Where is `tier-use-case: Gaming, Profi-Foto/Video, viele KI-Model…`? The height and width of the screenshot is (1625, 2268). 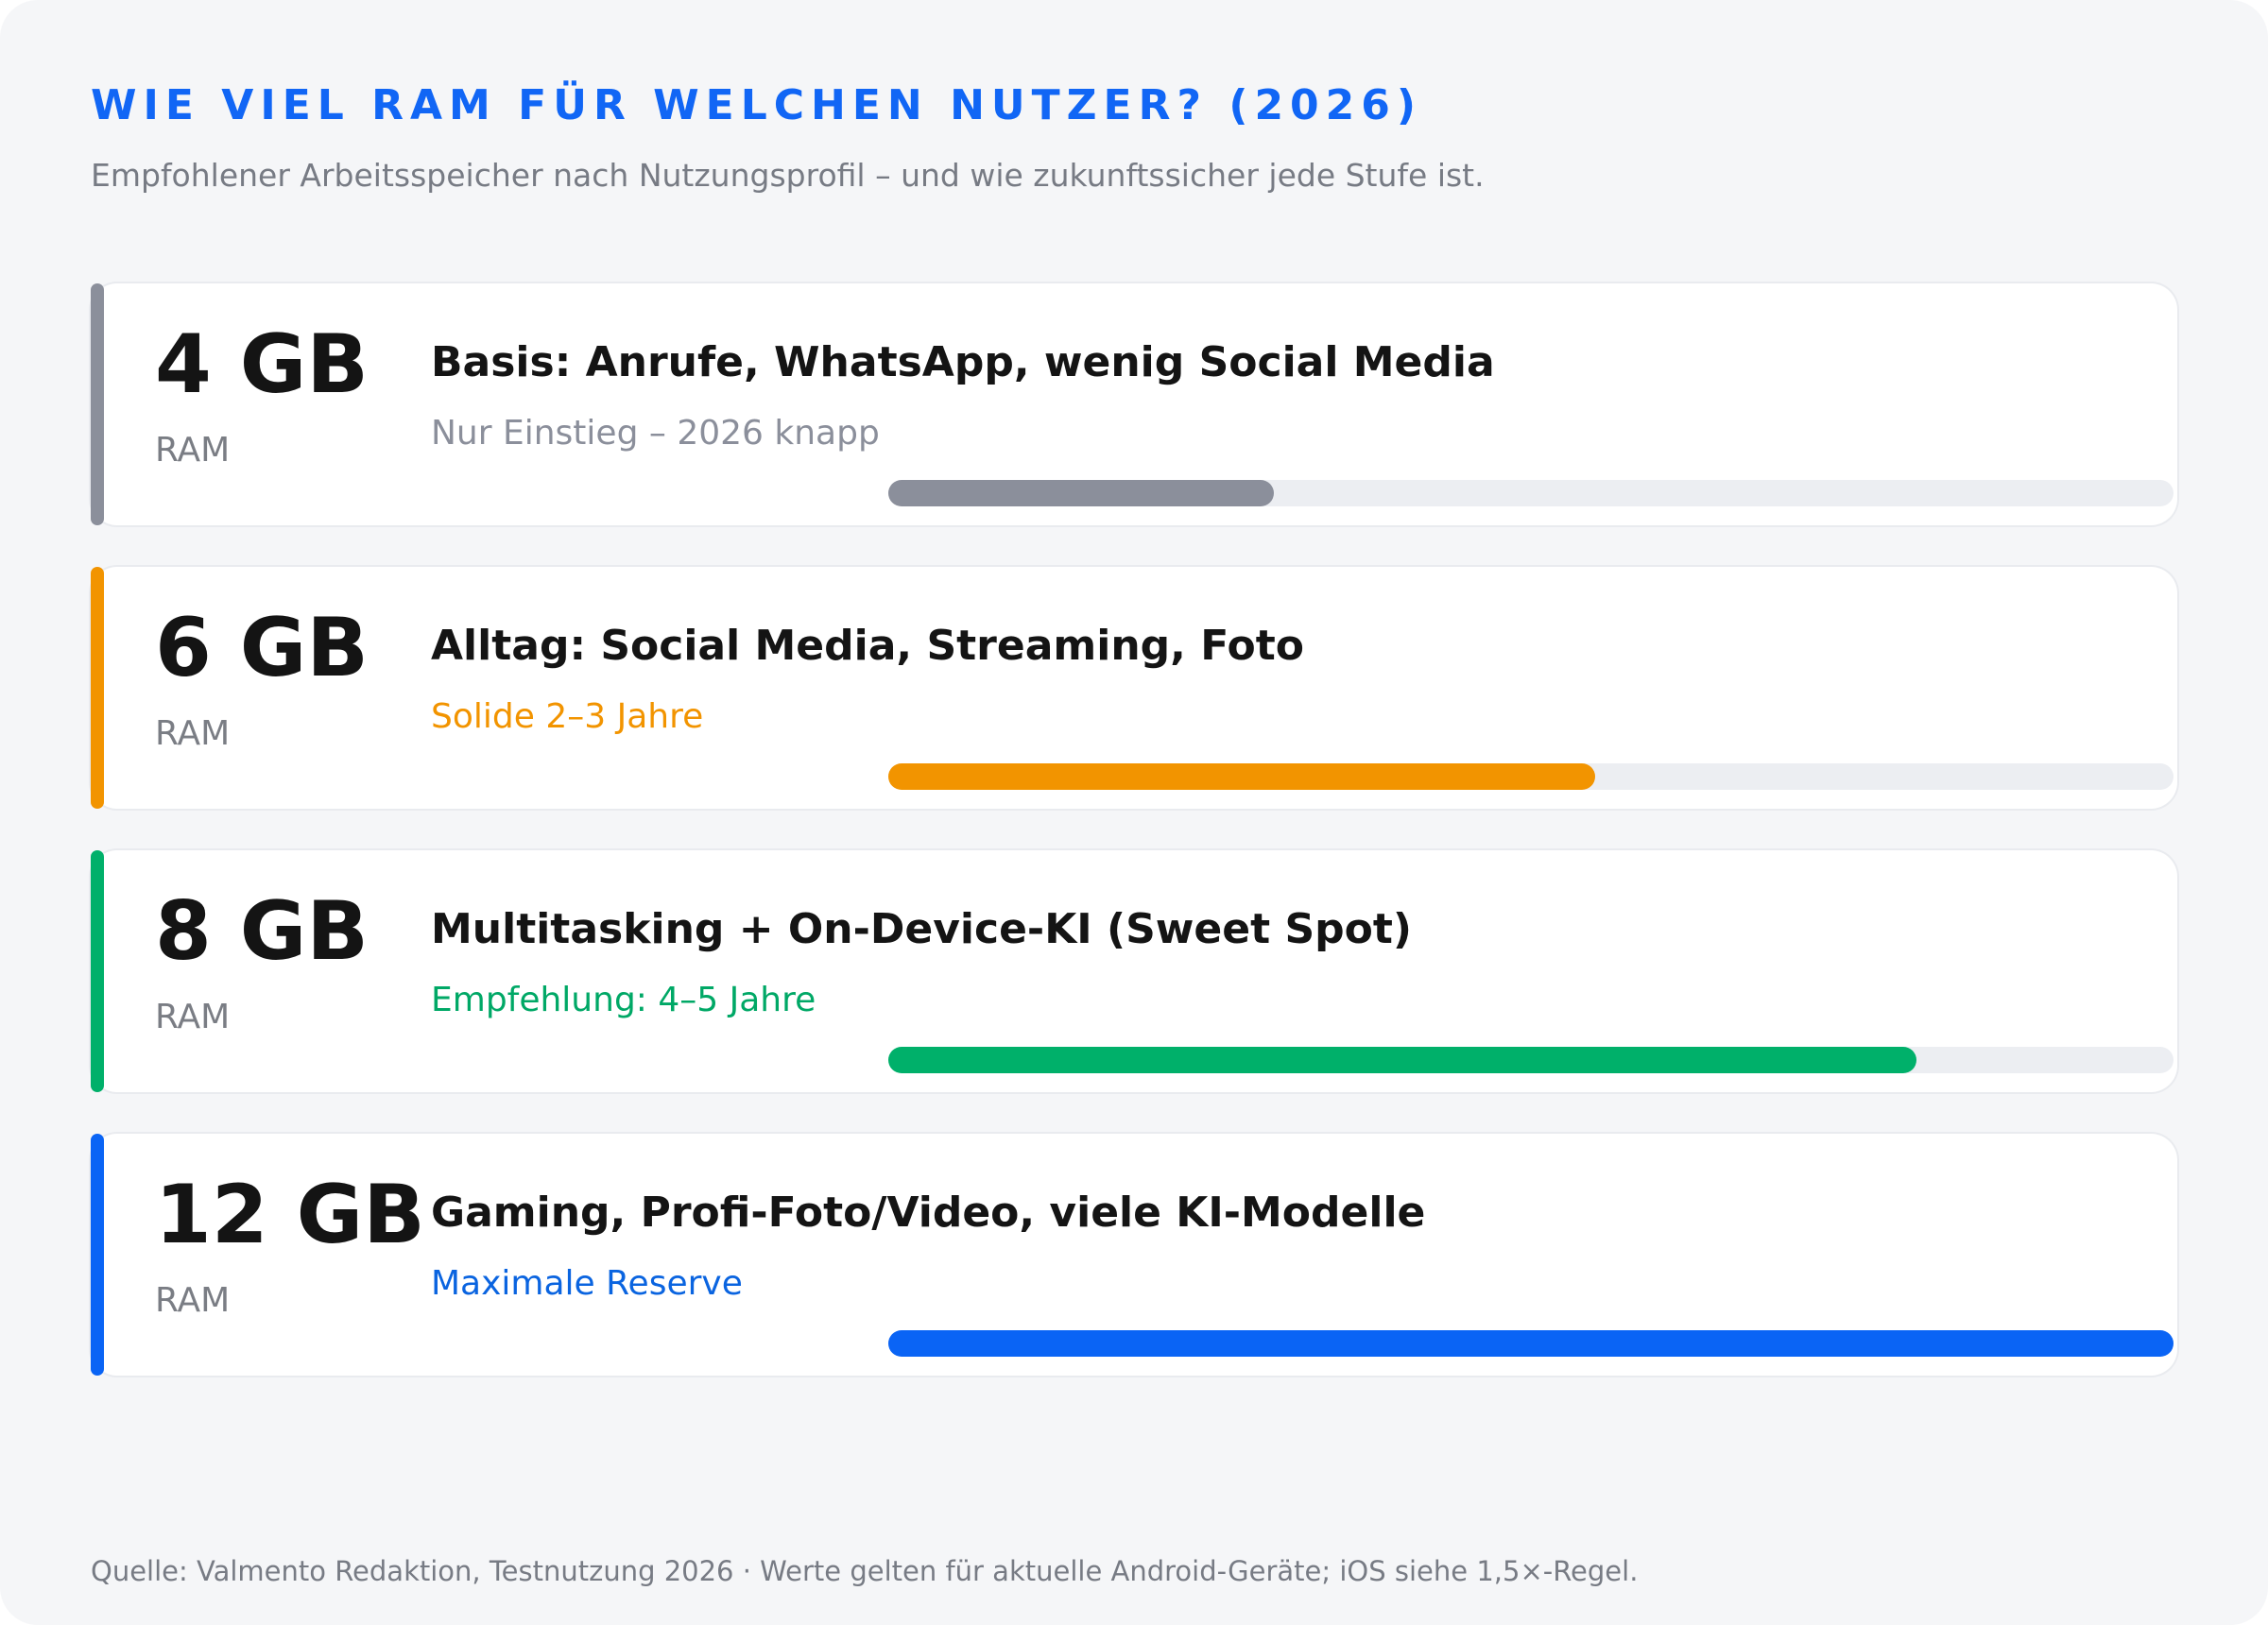
tier-use-case: Gaming, Profi-Foto/Video, viele KI-Model… is located at coordinates (928, 1213).